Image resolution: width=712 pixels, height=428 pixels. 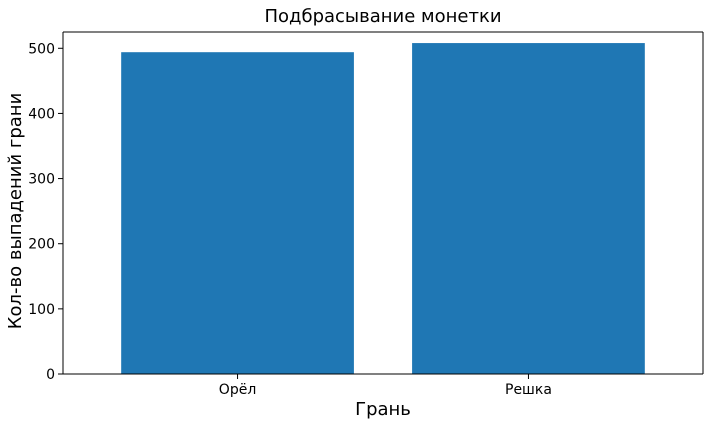 What do you see at coordinates (383, 409) in the screenshot?
I see `x-axis-label: Грань` at bounding box center [383, 409].